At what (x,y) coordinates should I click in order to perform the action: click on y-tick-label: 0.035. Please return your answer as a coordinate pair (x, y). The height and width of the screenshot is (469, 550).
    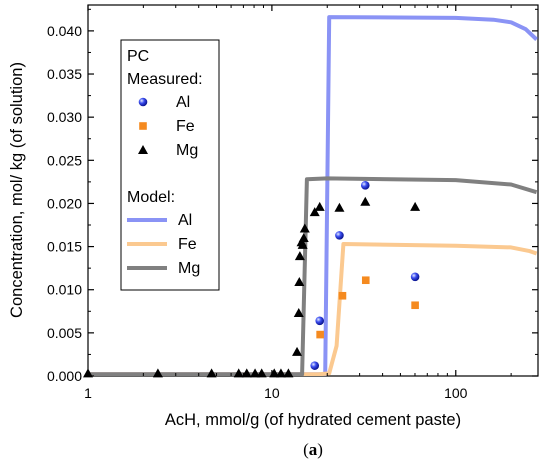
    Looking at the image, I should click on (64, 74).